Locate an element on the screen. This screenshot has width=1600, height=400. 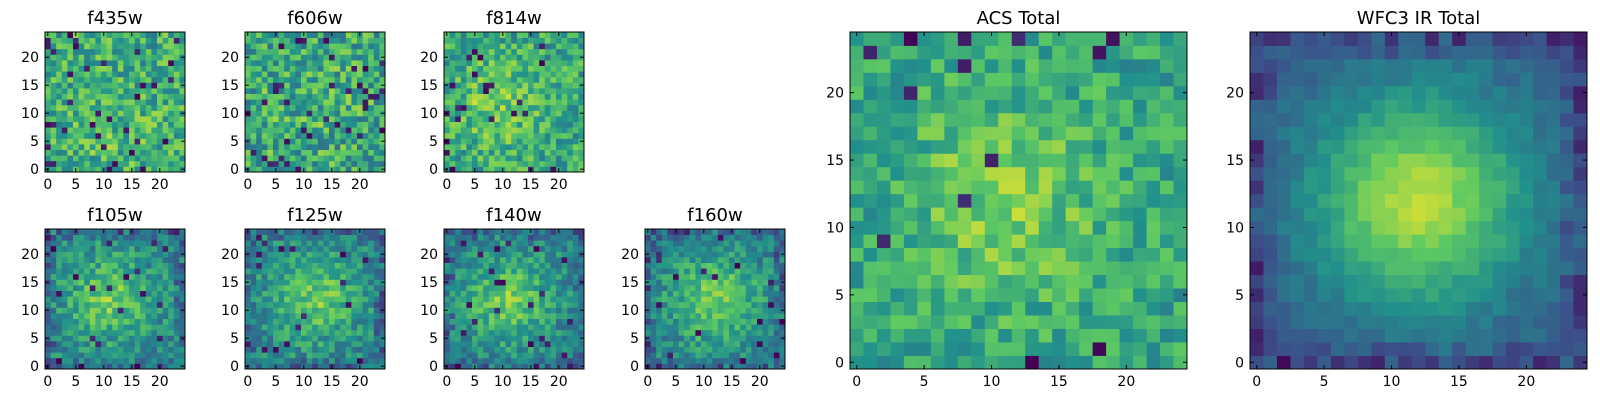
y-tick-label: 5 is located at coordinates (433, 339).